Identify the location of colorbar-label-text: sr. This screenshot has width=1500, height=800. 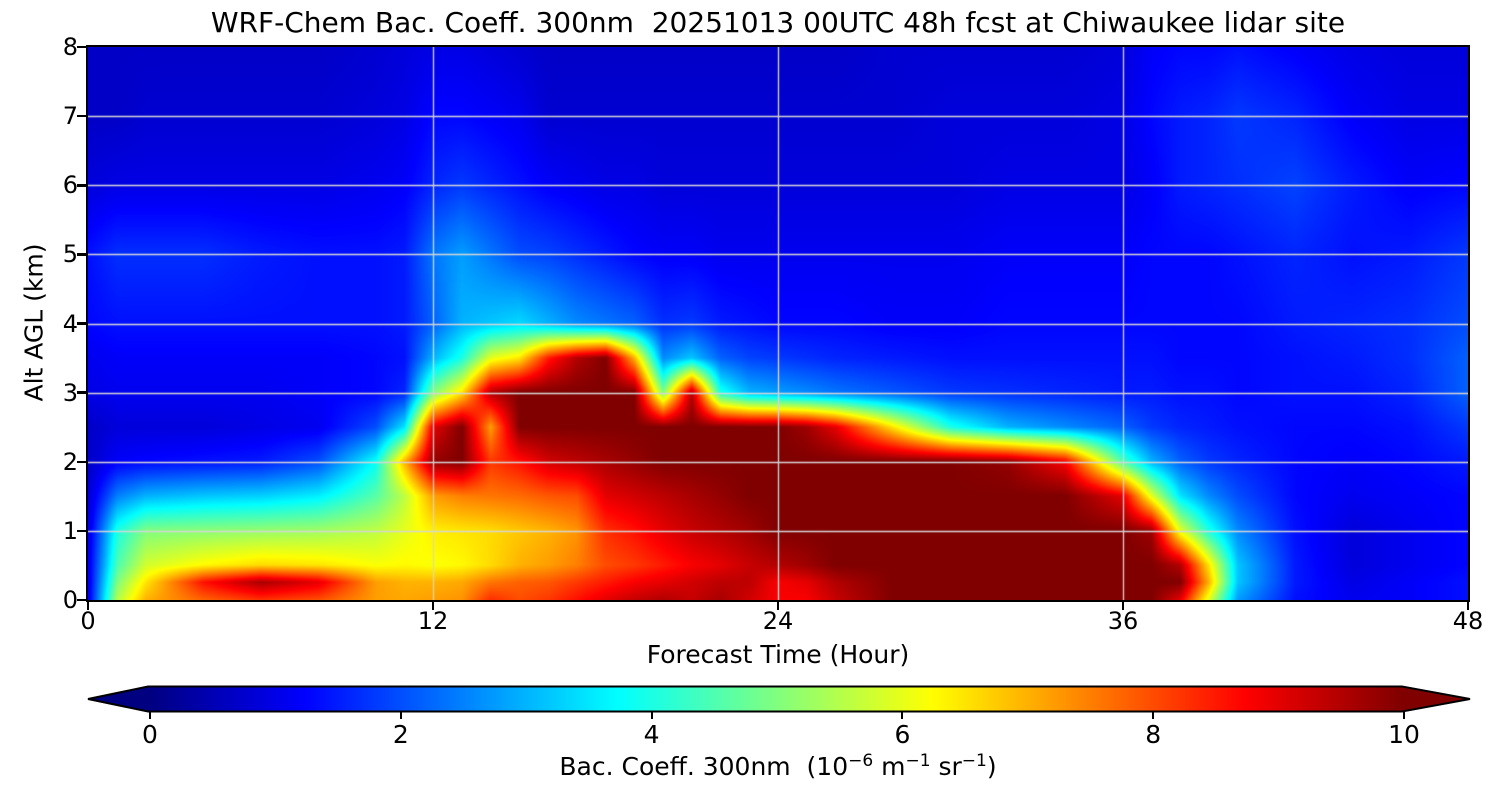
(946, 766).